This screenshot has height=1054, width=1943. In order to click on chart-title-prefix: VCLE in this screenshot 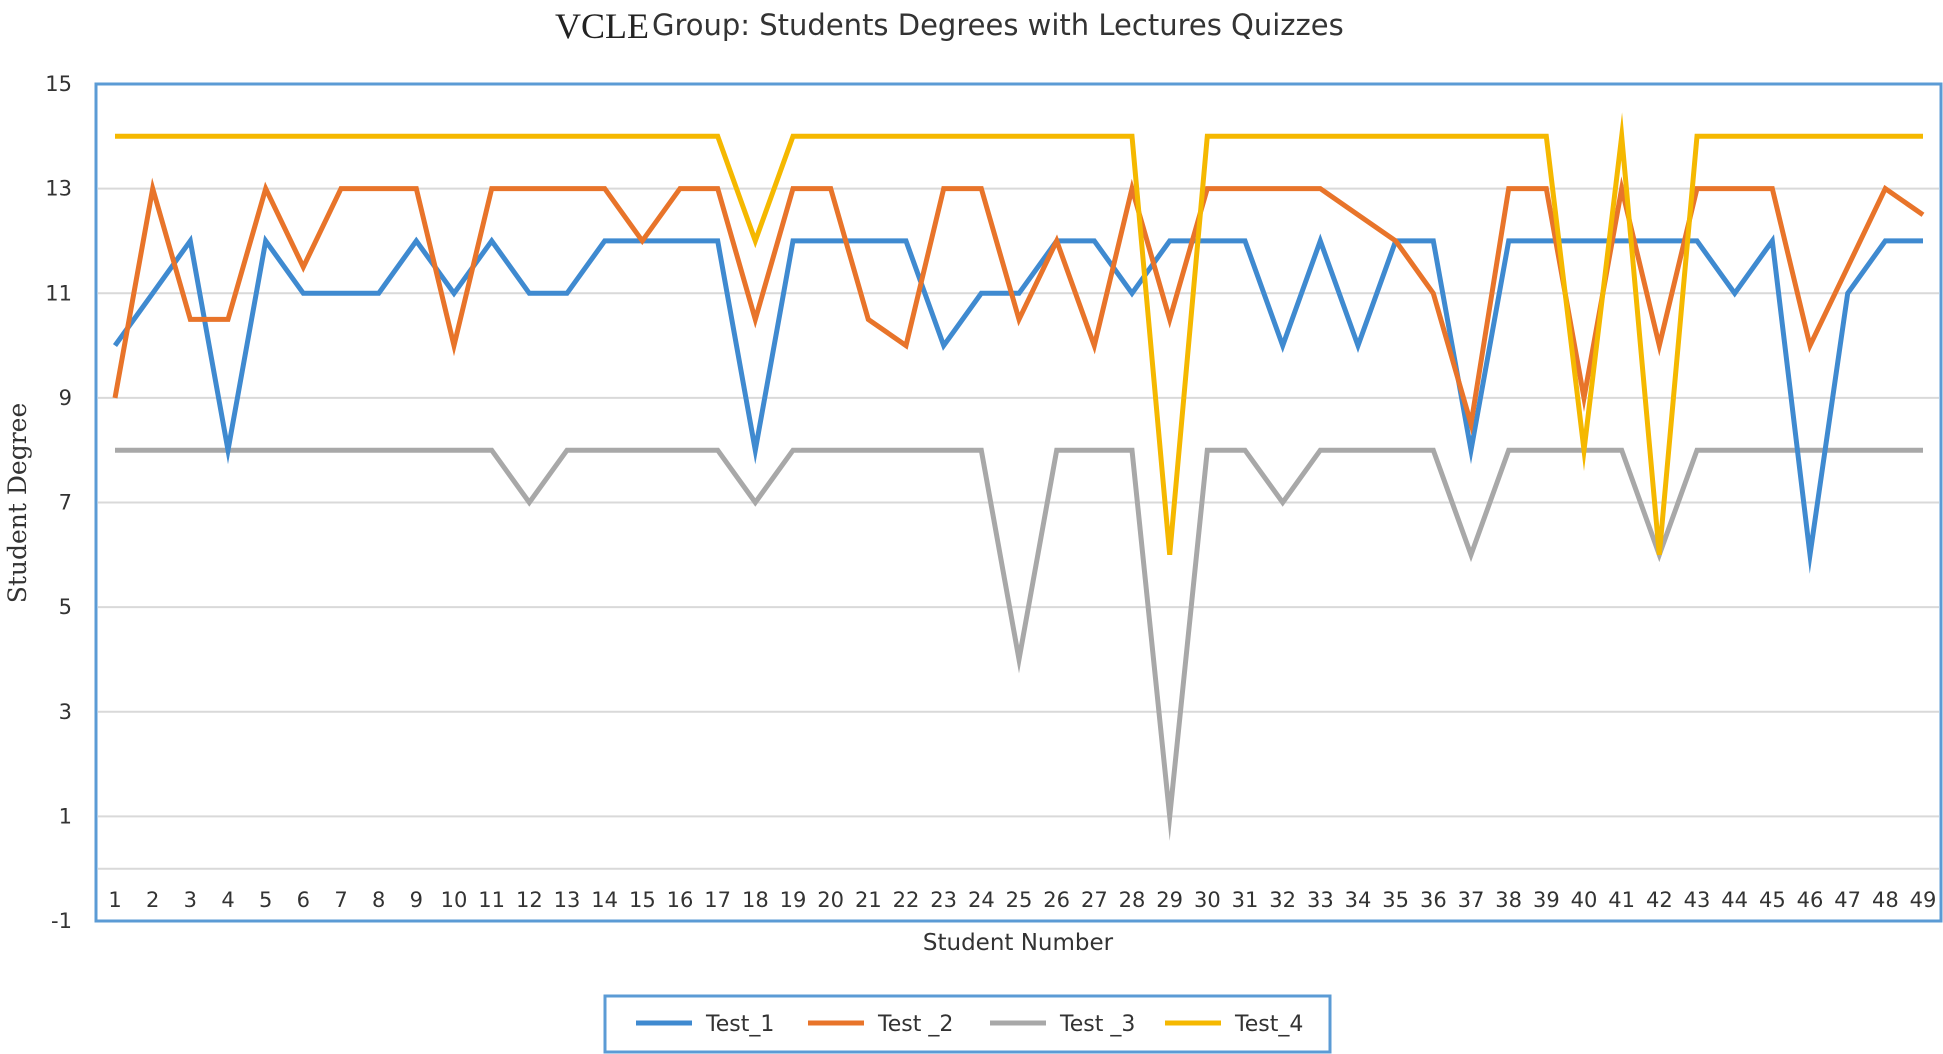, I will do `click(602, 26)`.